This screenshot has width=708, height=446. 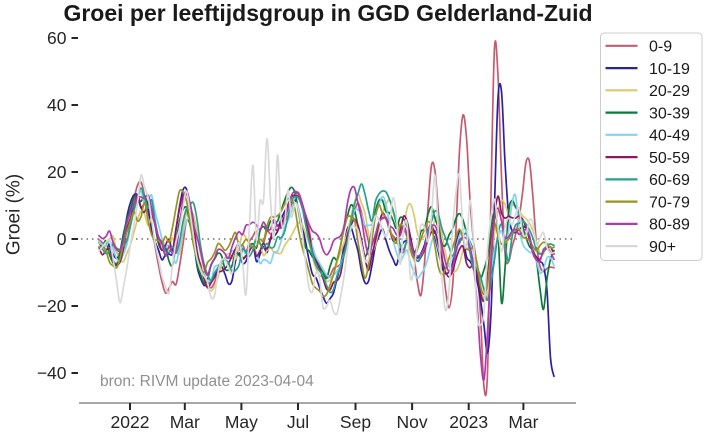 What do you see at coordinates (669, 225) in the screenshot?
I see `svg-text: 80-89` at bounding box center [669, 225].